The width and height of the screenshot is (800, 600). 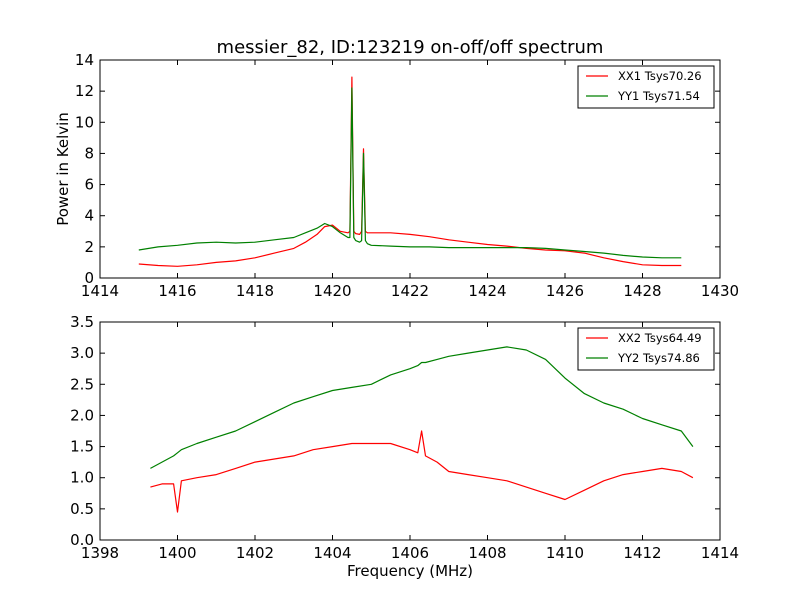 What do you see at coordinates (82, 447) in the screenshot?
I see `bottom-y-tick-label: 1.5` at bounding box center [82, 447].